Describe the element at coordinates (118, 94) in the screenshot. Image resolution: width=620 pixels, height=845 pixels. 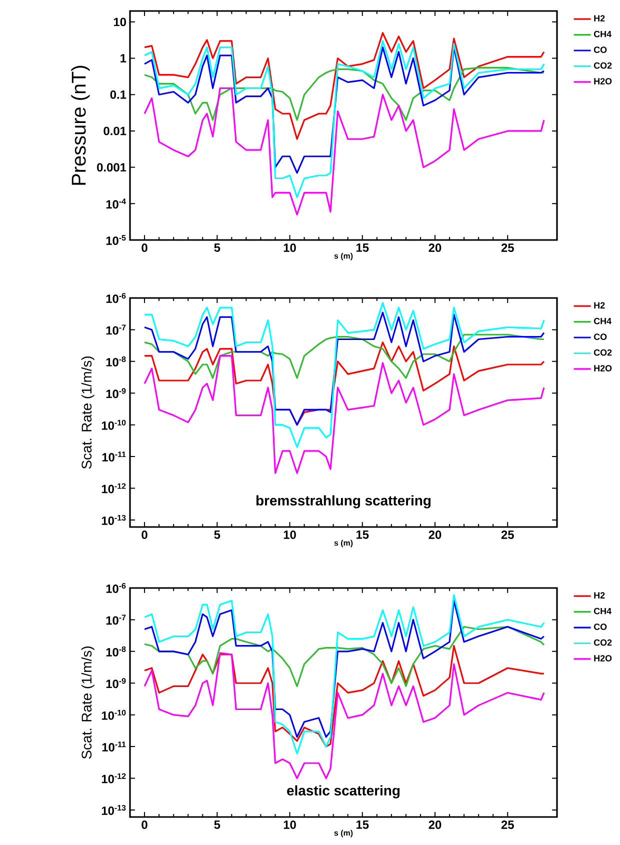
I see `y-tick-label: 0.1` at that location.